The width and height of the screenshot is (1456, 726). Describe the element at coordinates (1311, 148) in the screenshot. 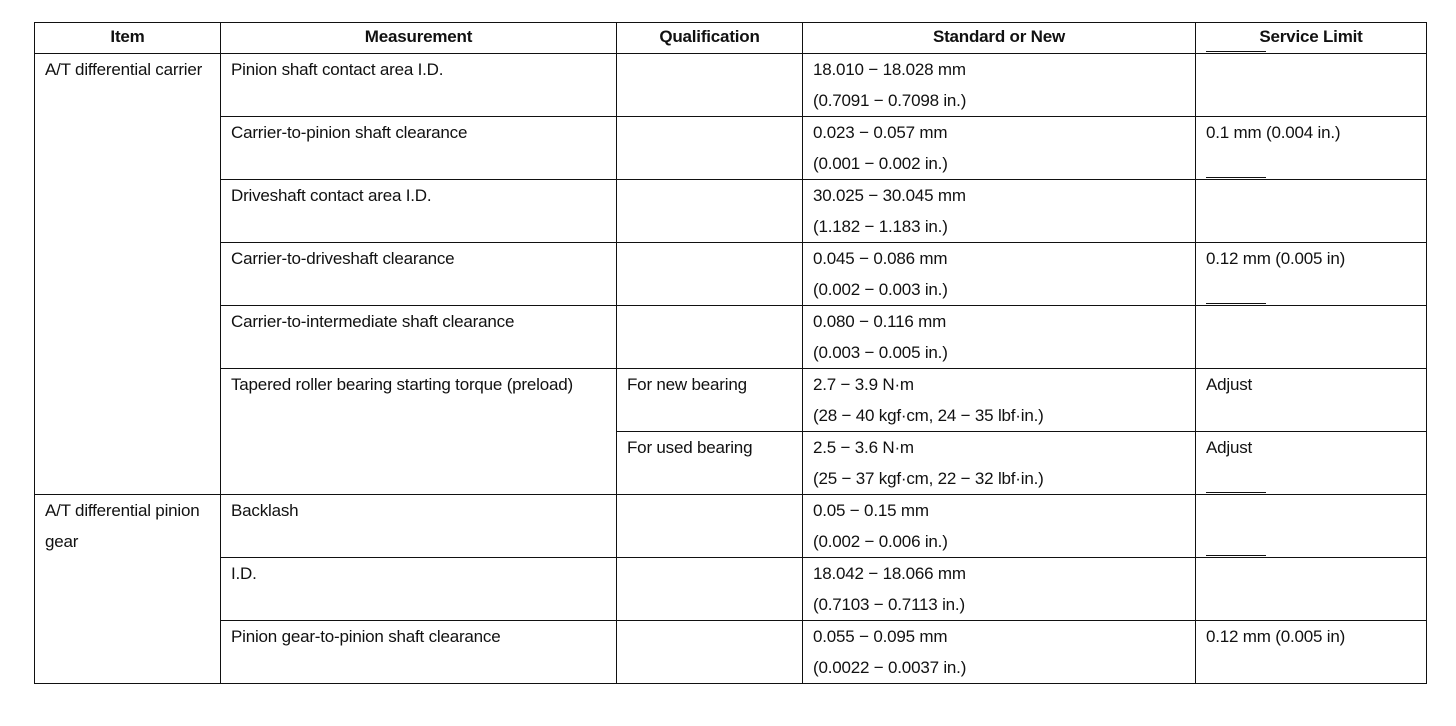

I see `service-limit-cell: 0.1 mm (0.004 in.)` at that location.